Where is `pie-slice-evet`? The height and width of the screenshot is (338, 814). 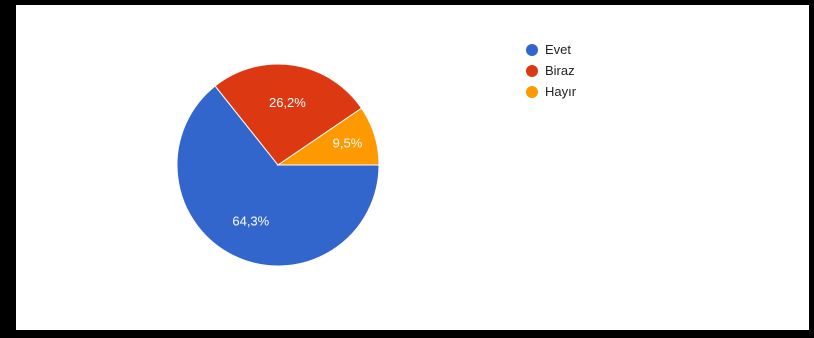 pie-slice-evet is located at coordinates (278, 176).